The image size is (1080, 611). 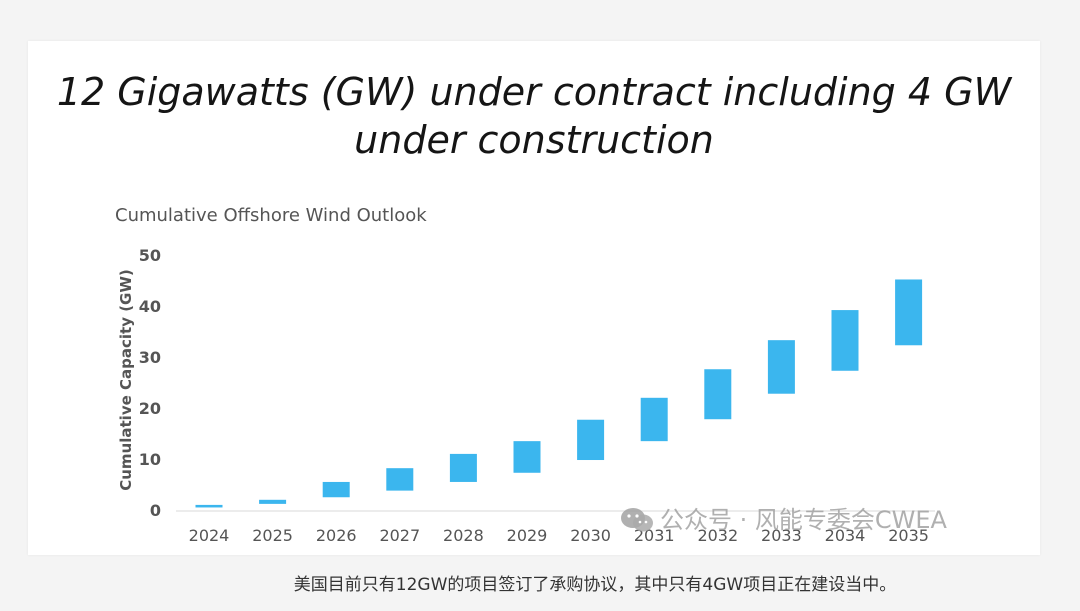 What do you see at coordinates (399, 535) in the screenshot?
I see `x-tick-label: 2027` at bounding box center [399, 535].